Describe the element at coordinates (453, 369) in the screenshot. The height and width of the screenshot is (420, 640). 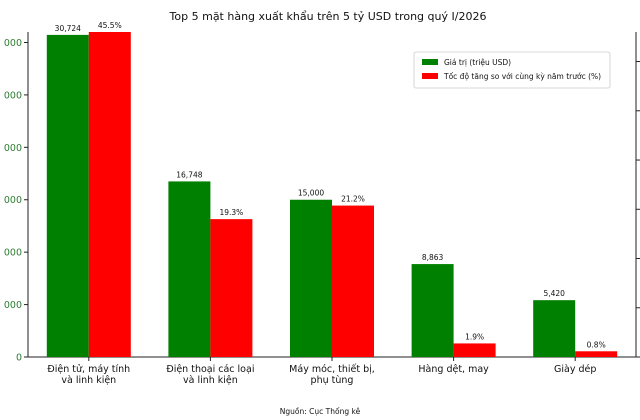
I see `category-label: Hàng dệt, may` at that location.